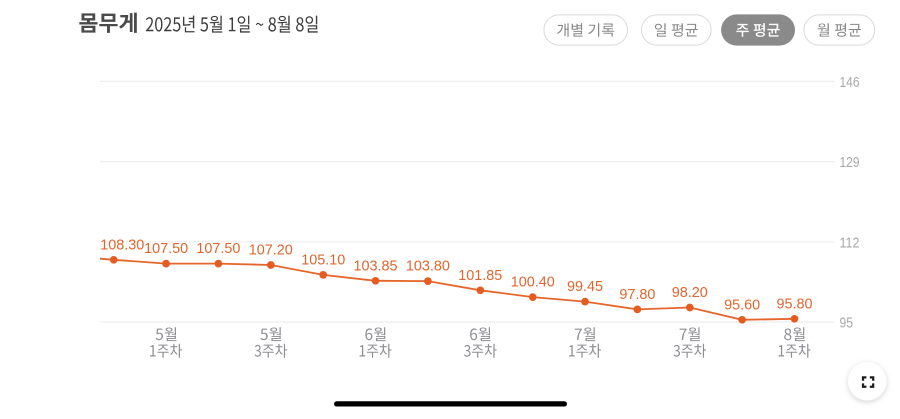 The image size is (900, 419). I want to click on svg-text: 103.85, so click(375, 266).